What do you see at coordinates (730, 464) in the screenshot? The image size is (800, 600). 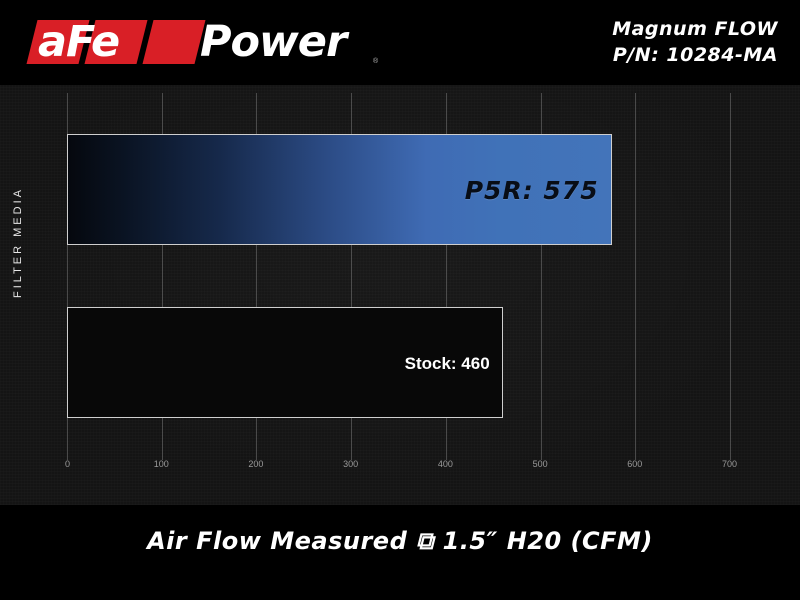 I see `x-tick-label: 700` at bounding box center [730, 464].